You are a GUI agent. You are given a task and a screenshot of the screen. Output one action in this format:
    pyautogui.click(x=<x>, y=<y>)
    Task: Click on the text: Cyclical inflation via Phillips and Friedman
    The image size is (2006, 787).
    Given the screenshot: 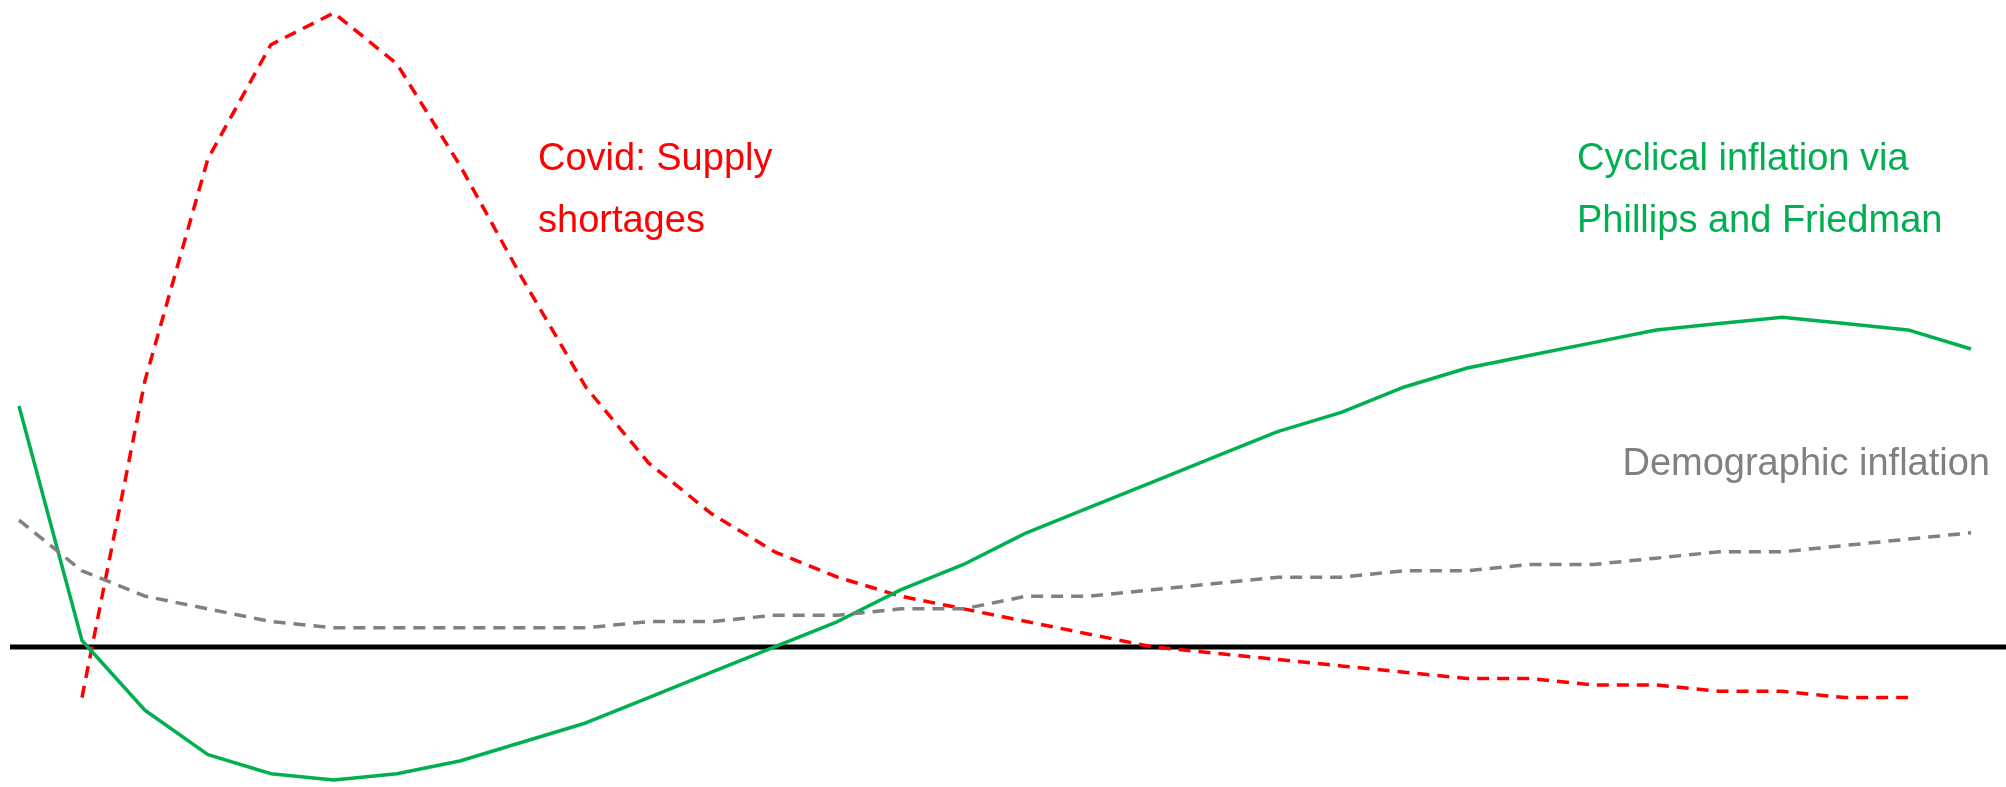 What is the action you would take?
    pyautogui.click(x=1760, y=188)
    